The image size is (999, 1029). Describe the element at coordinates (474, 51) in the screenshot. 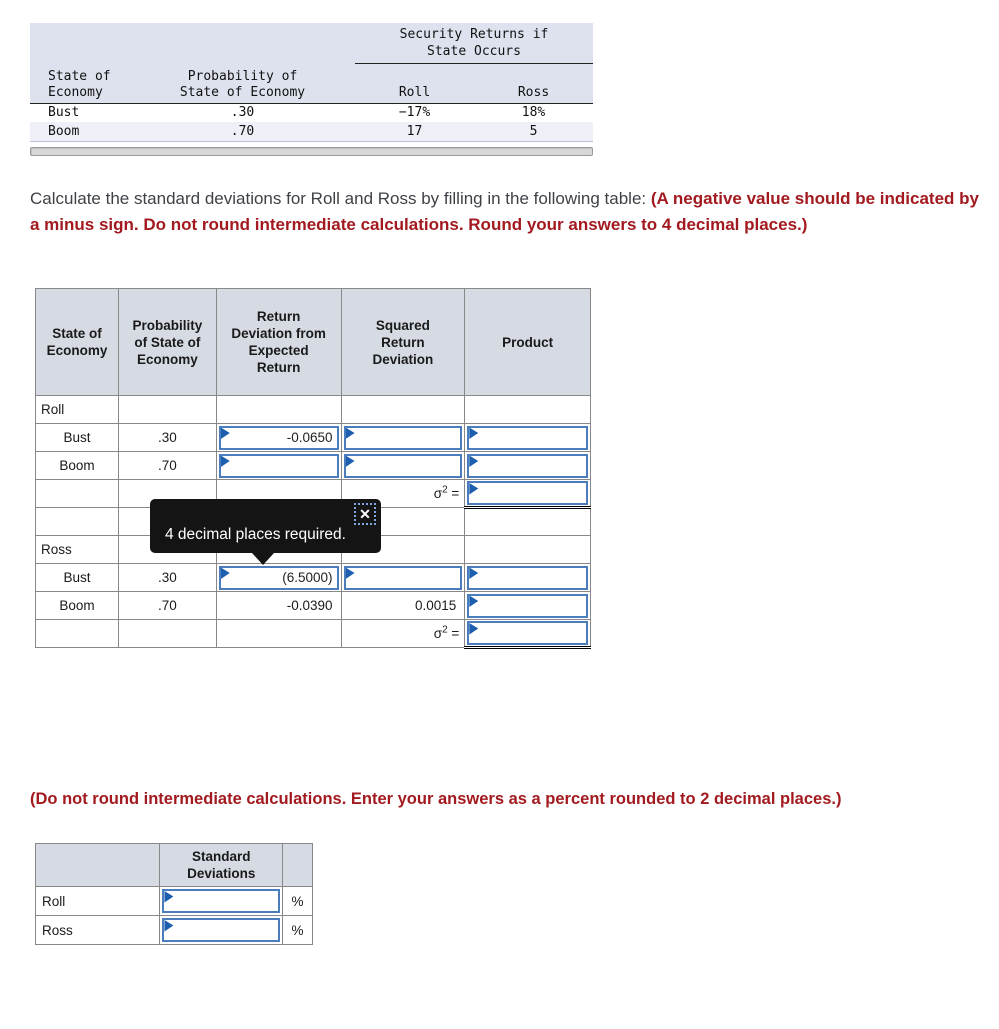

I see `security-header-line2: State Occurs` at that location.